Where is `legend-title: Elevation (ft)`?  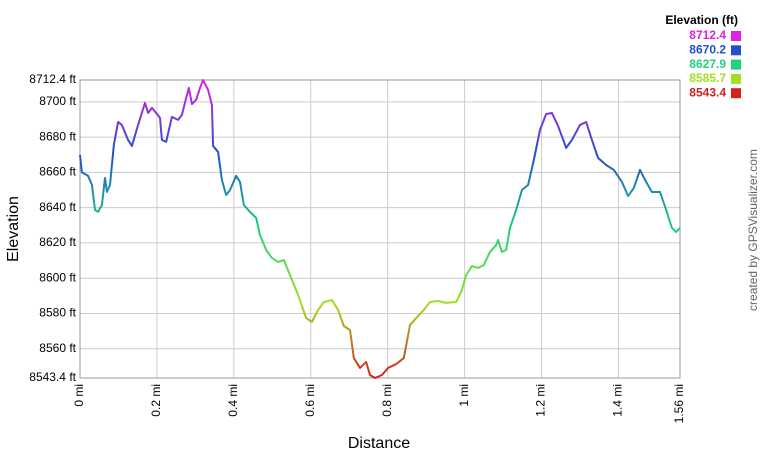
legend-title: Elevation (ft) is located at coordinates (701, 20).